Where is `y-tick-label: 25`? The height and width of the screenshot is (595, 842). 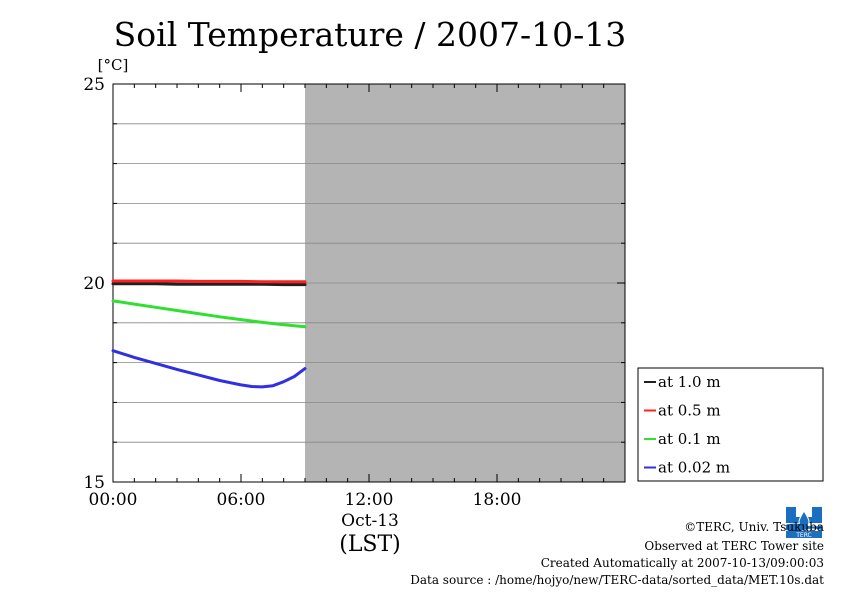
y-tick-label: 25 is located at coordinates (94, 85).